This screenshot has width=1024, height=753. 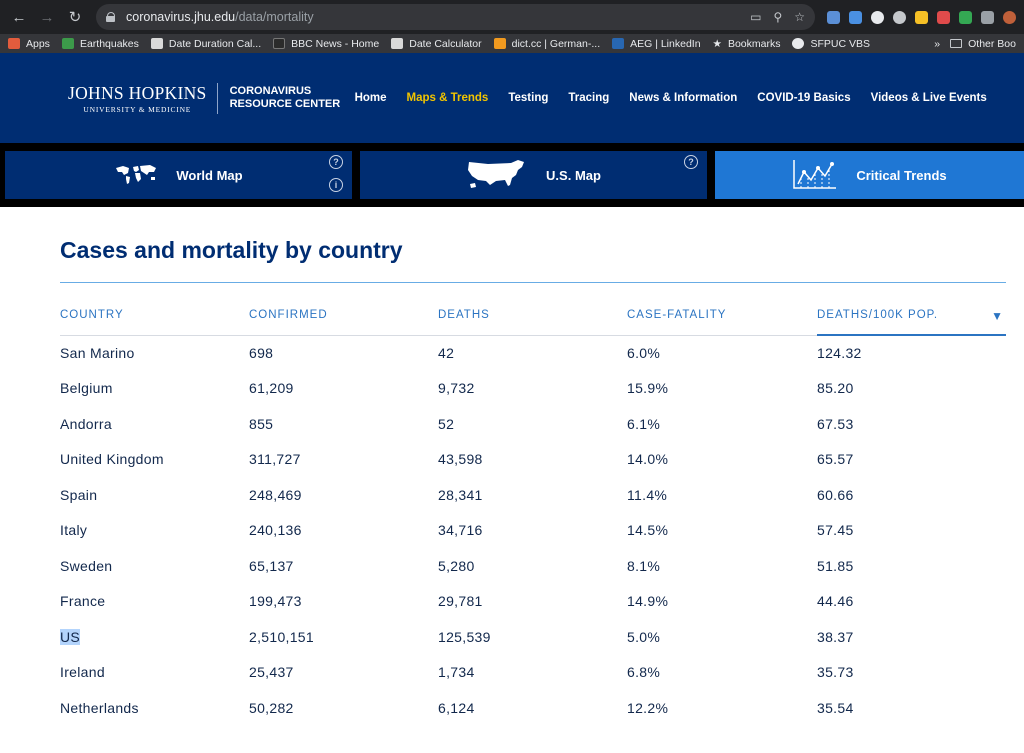 What do you see at coordinates (336, 185) in the screenshot?
I see `info-icon: i` at bounding box center [336, 185].